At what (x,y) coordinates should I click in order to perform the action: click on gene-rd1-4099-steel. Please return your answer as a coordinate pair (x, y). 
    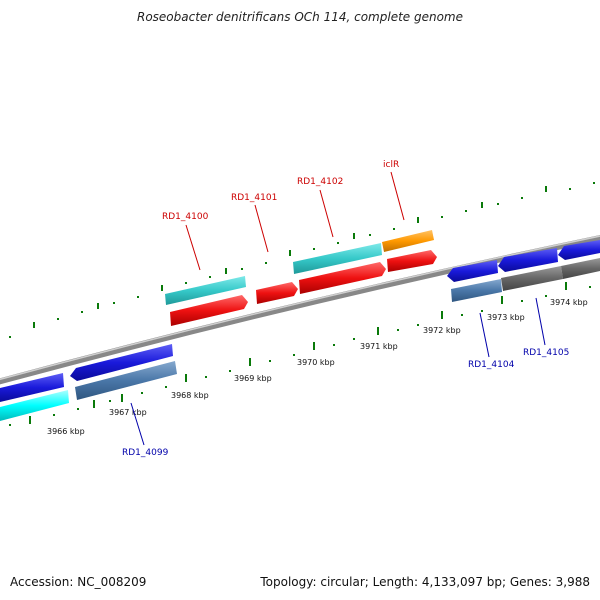
    Looking at the image, I should click on (126, 380).